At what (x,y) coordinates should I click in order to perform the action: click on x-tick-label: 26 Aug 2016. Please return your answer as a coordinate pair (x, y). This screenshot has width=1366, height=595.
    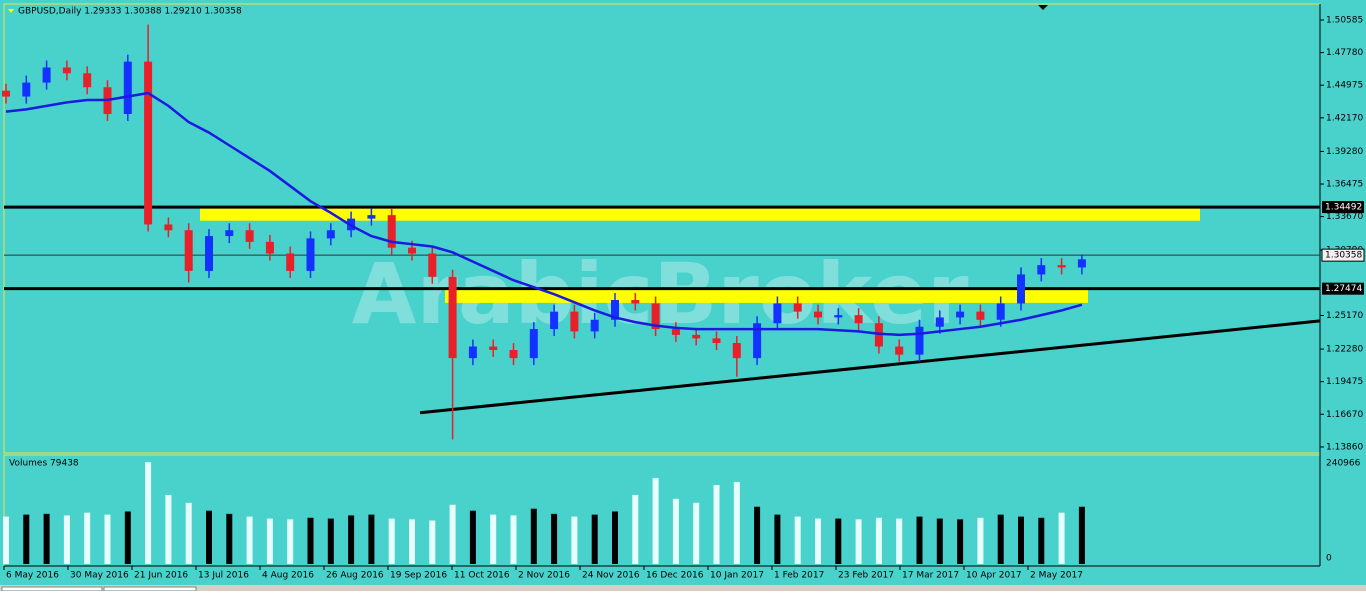
    Looking at the image, I should click on (355, 576).